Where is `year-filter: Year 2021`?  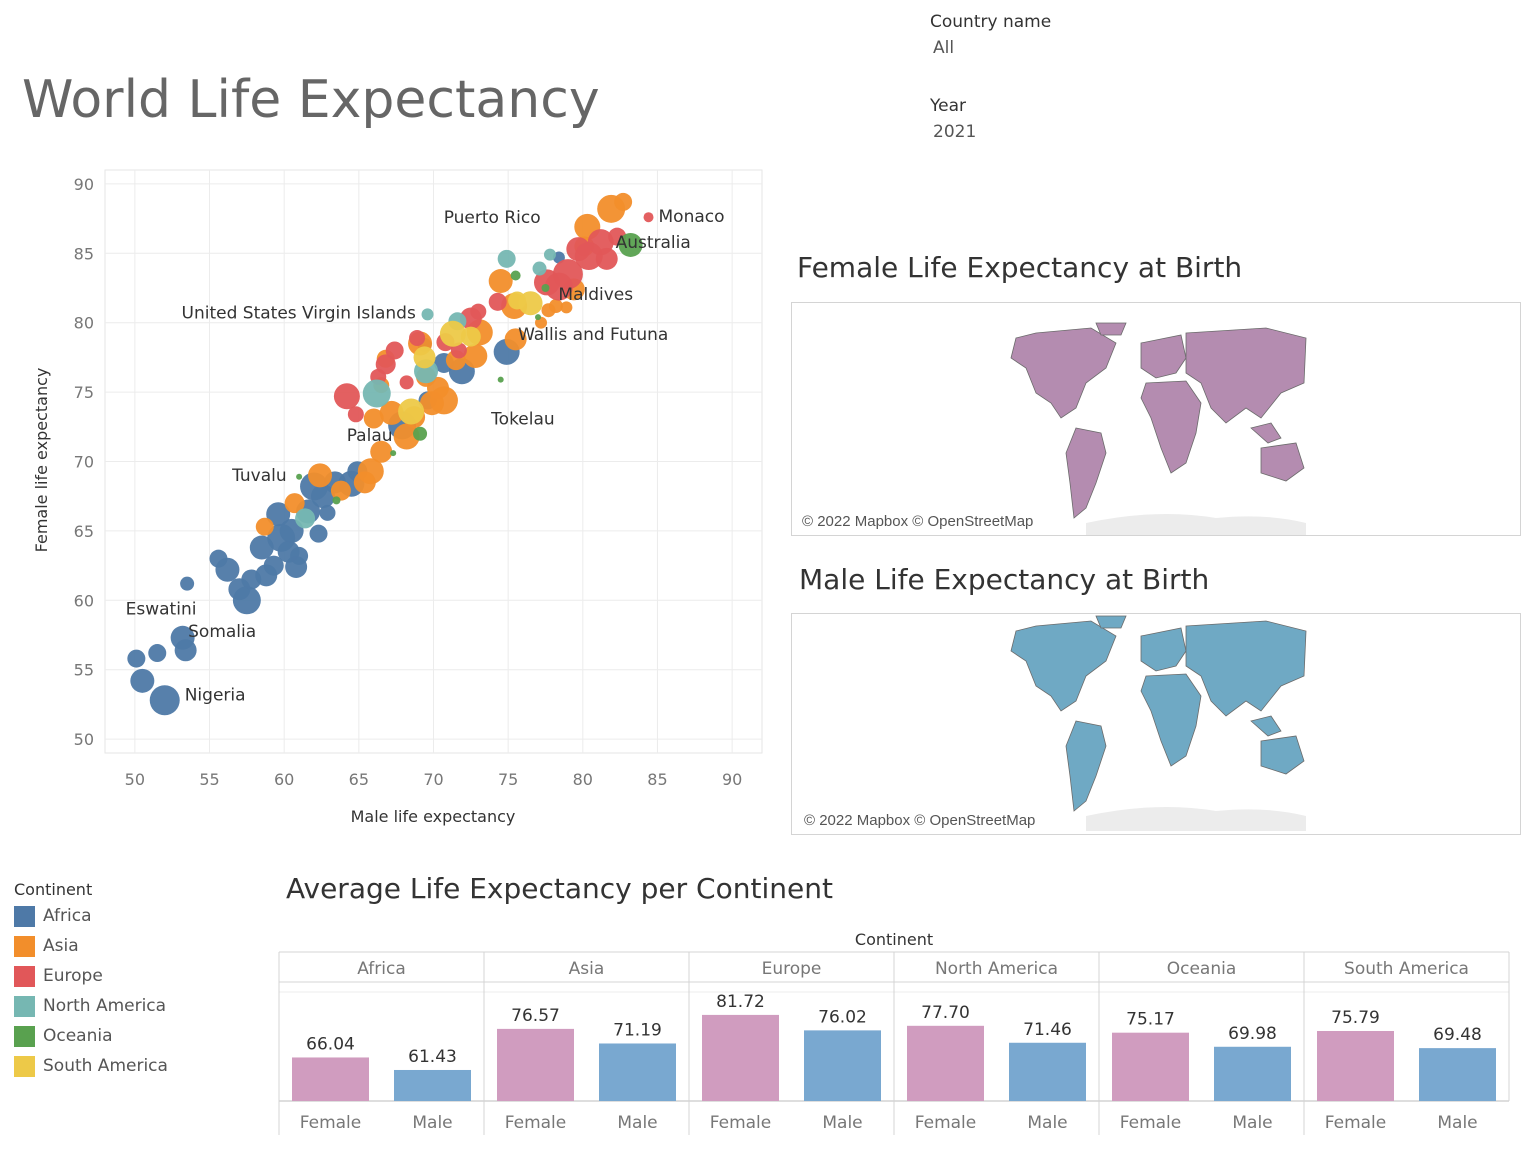
year-filter: Year 2021 is located at coordinates (953, 119).